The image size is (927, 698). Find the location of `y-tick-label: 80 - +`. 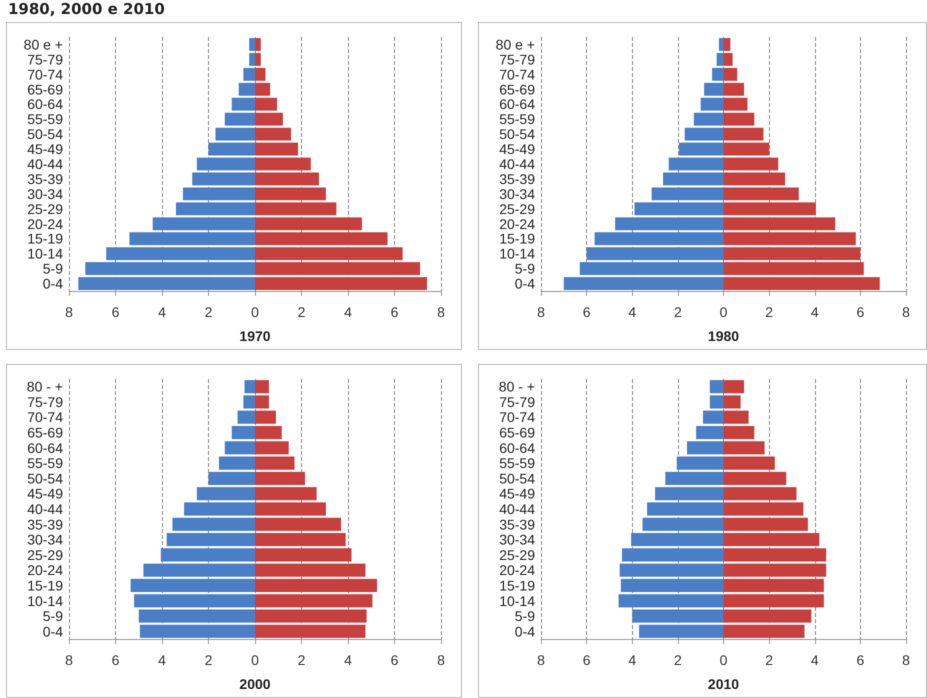

y-tick-label: 80 - + is located at coordinates (516, 386).